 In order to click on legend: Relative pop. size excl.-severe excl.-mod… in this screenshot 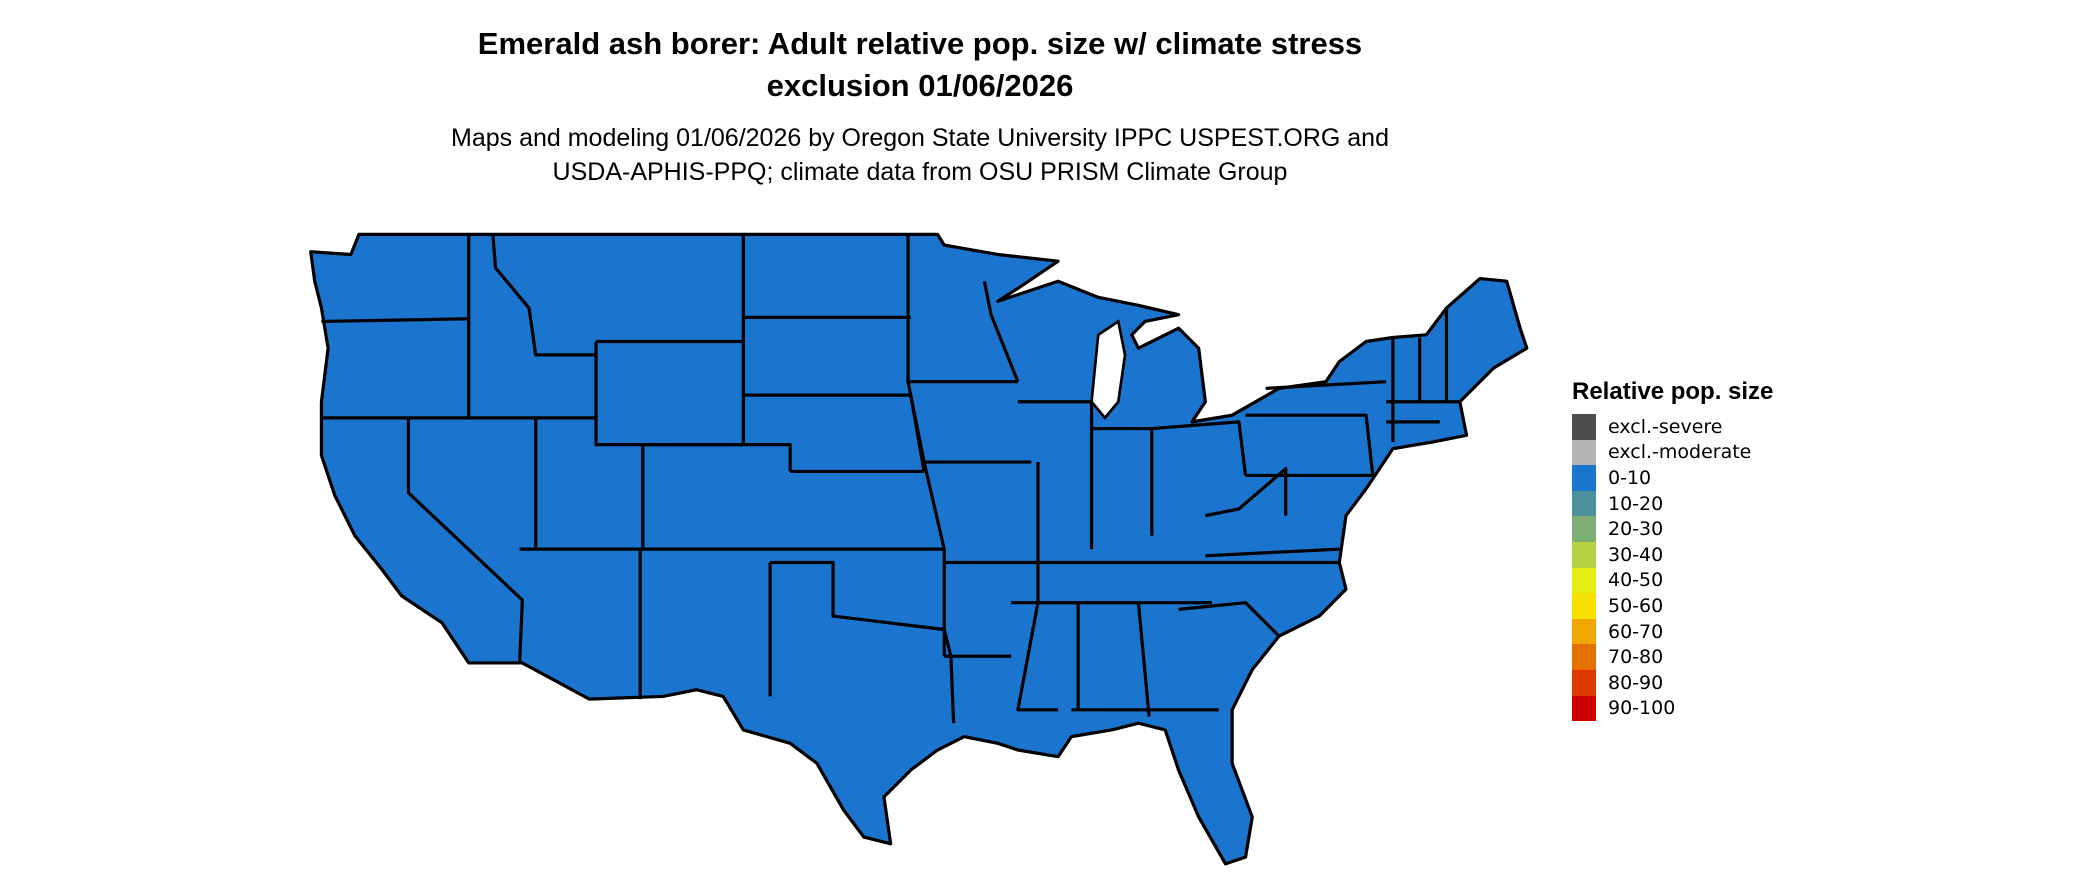, I will do `click(1673, 550)`.